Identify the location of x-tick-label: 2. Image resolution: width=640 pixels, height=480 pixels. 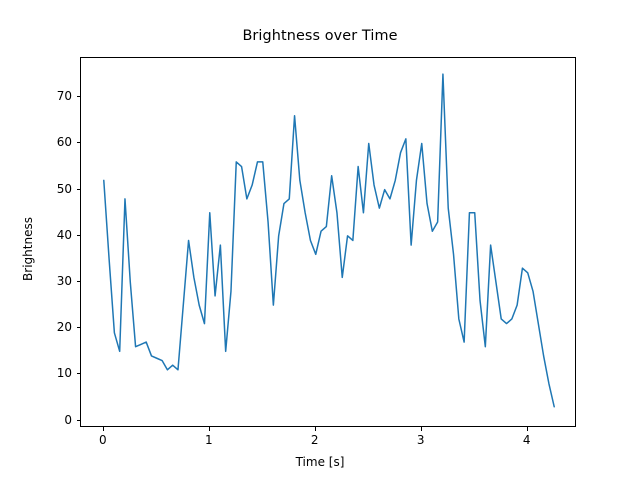
(314, 440).